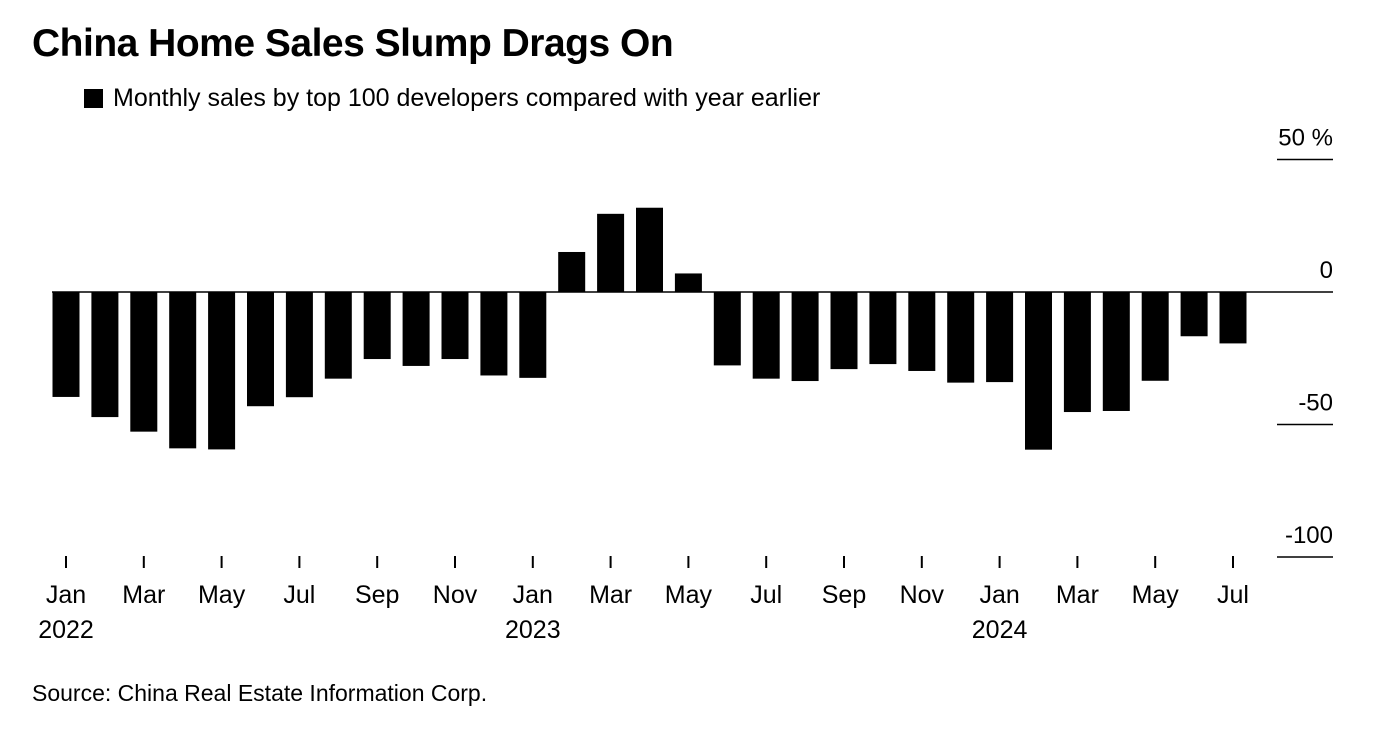 This screenshot has width=1400, height=740. Describe the element at coordinates (93, 98) in the screenshot. I see `legend-swatch` at that location.